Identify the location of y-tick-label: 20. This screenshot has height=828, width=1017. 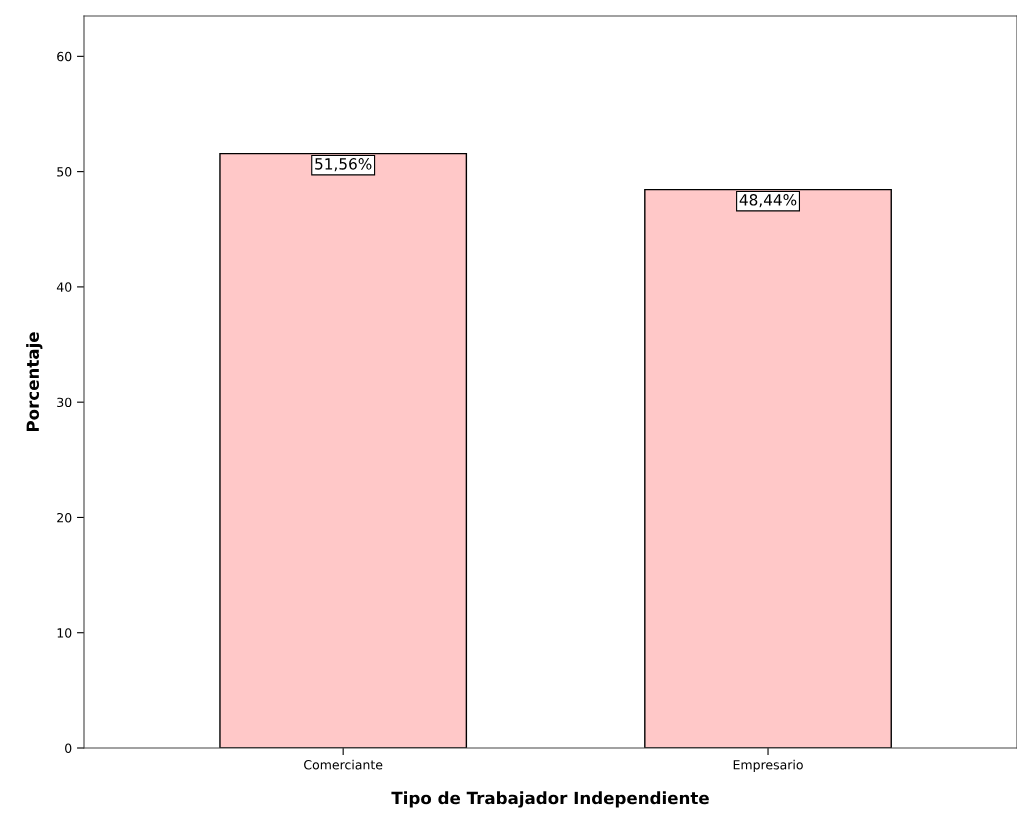
(64, 517).